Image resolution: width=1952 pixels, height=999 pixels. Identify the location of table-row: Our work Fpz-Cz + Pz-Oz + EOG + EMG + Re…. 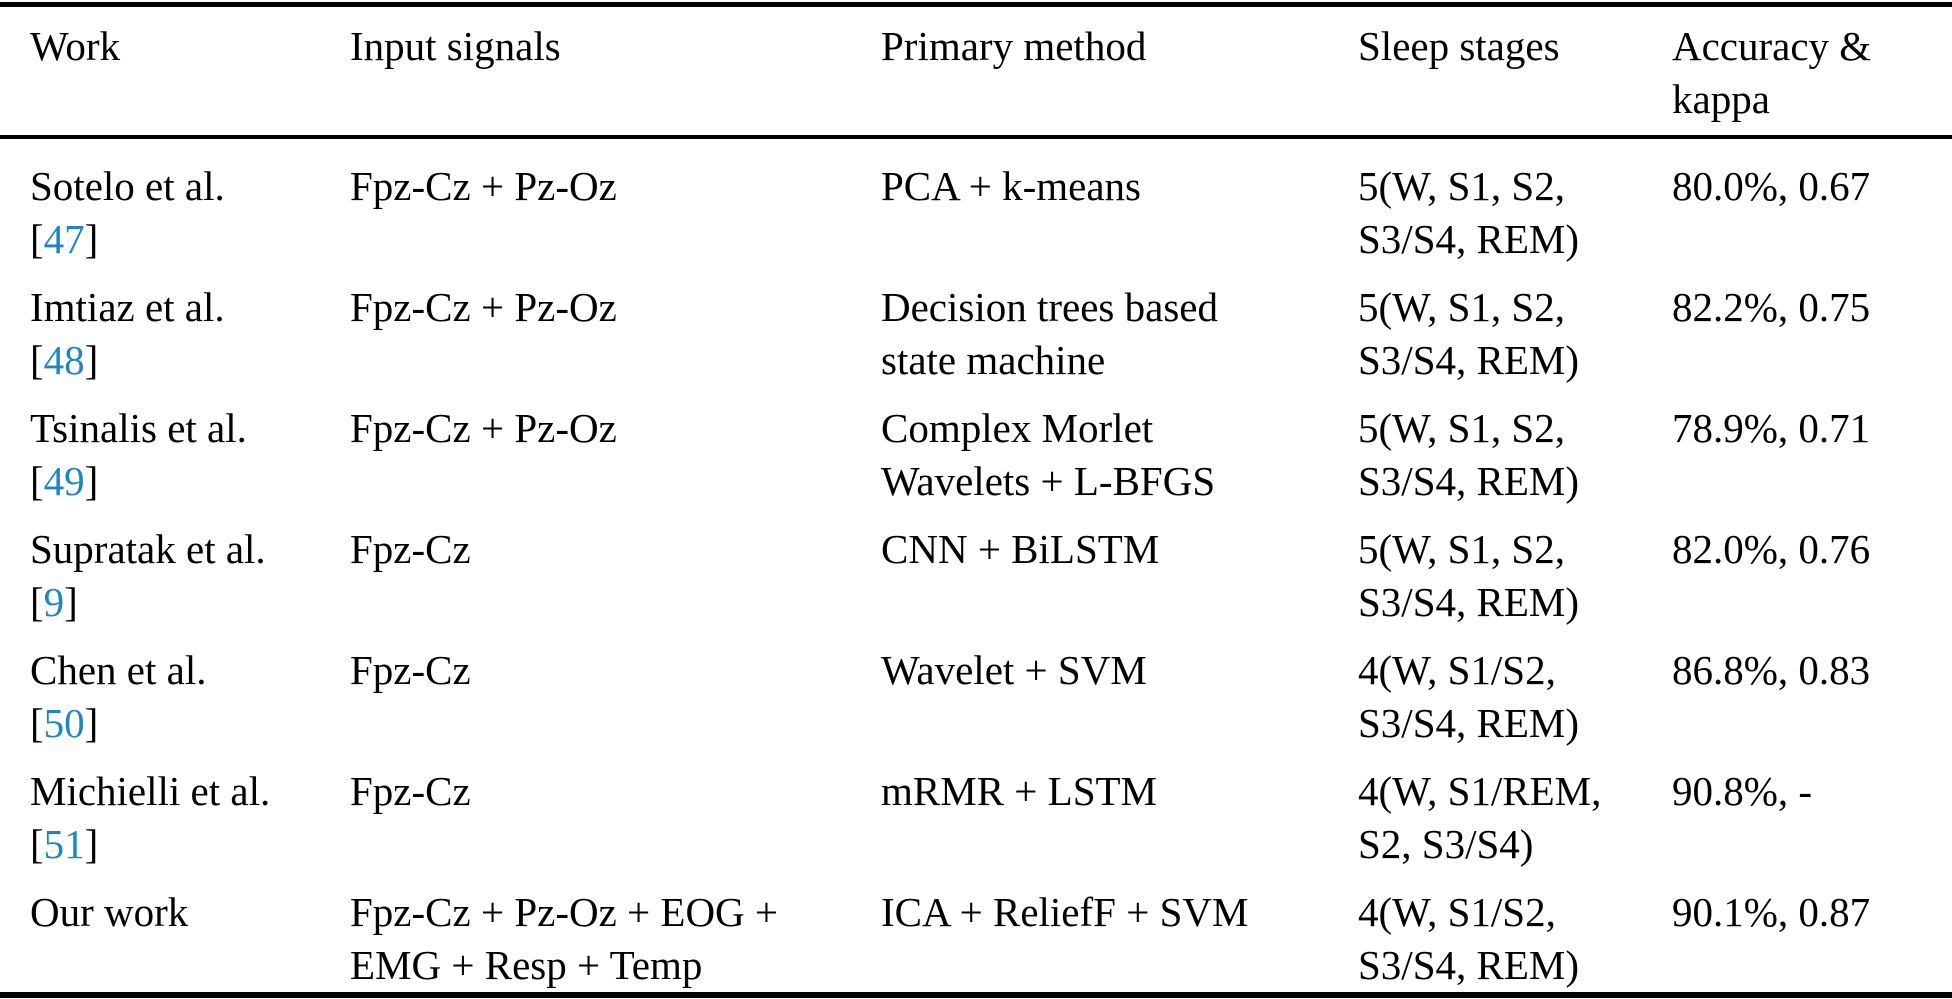
(976, 940).